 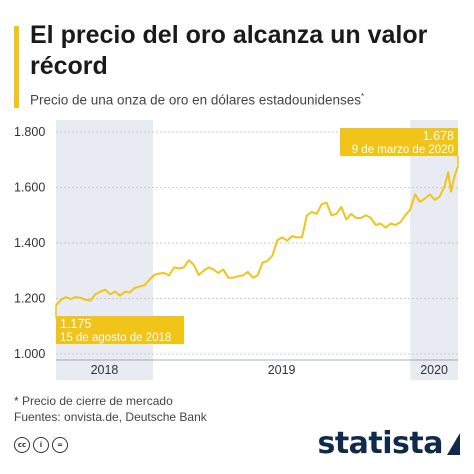 What do you see at coordinates (60, 445) in the screenshot?
I see `nd-icon: =` at bounding box center [60, 445].